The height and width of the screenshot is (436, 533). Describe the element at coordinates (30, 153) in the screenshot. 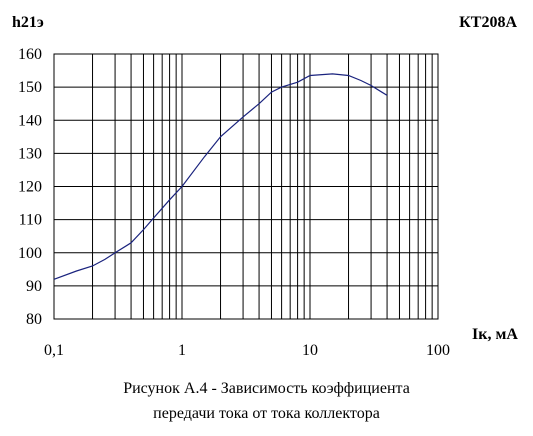

I see `y-tick-label: 130` at that location.